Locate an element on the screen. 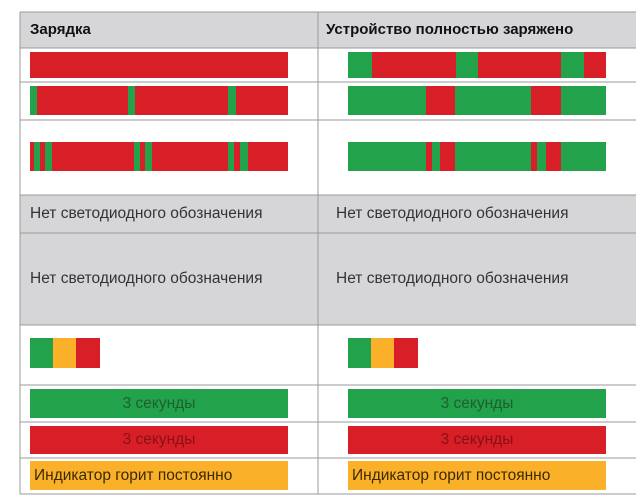 The width and height of the screenshot is (636, 498). header-cell: Зарядка is located at coordinates (60, 29).